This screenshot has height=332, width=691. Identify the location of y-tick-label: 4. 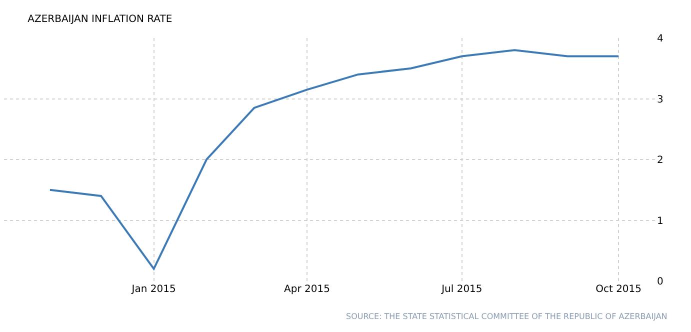
(660, 39).